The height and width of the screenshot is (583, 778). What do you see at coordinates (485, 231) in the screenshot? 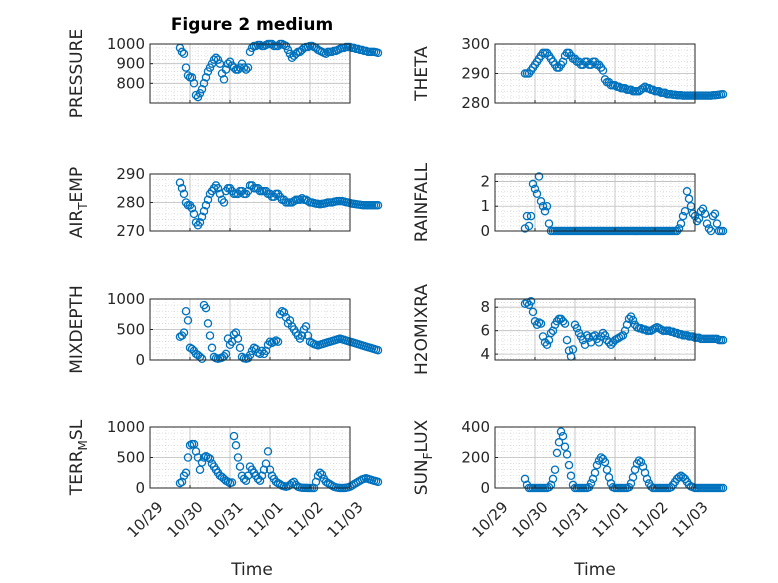
I see `panel-4-y-tick-label: 0` at bounding box center [485, 231].